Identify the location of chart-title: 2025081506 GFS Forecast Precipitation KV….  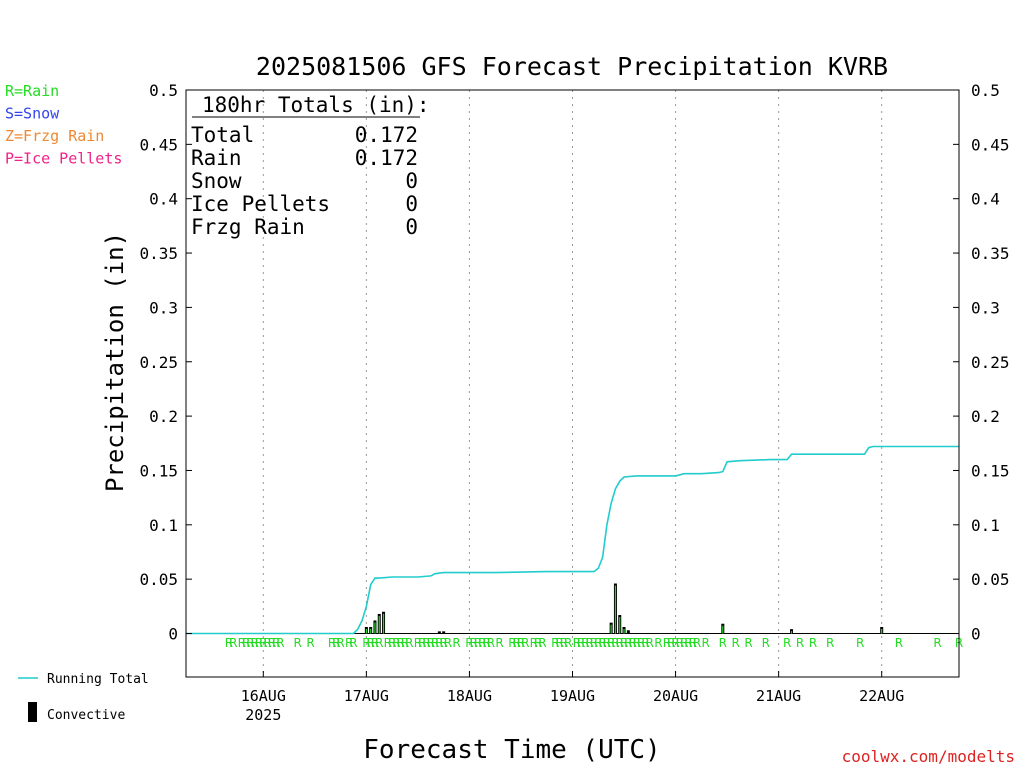
(572, 66).